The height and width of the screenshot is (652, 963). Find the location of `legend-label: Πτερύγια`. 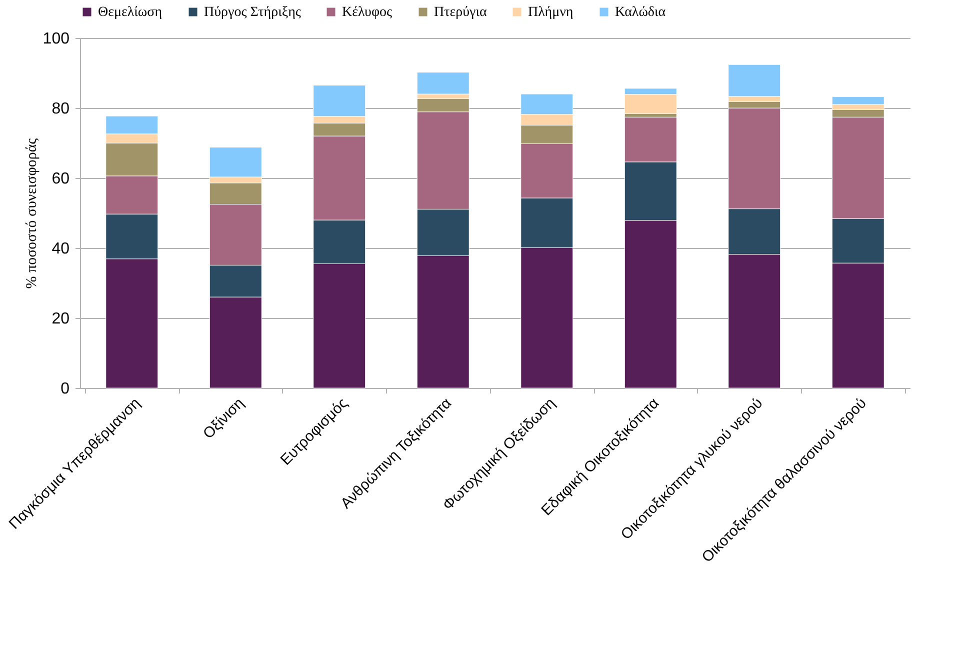

legend-label: Πτερύγια is located at coordinates (461, 12).